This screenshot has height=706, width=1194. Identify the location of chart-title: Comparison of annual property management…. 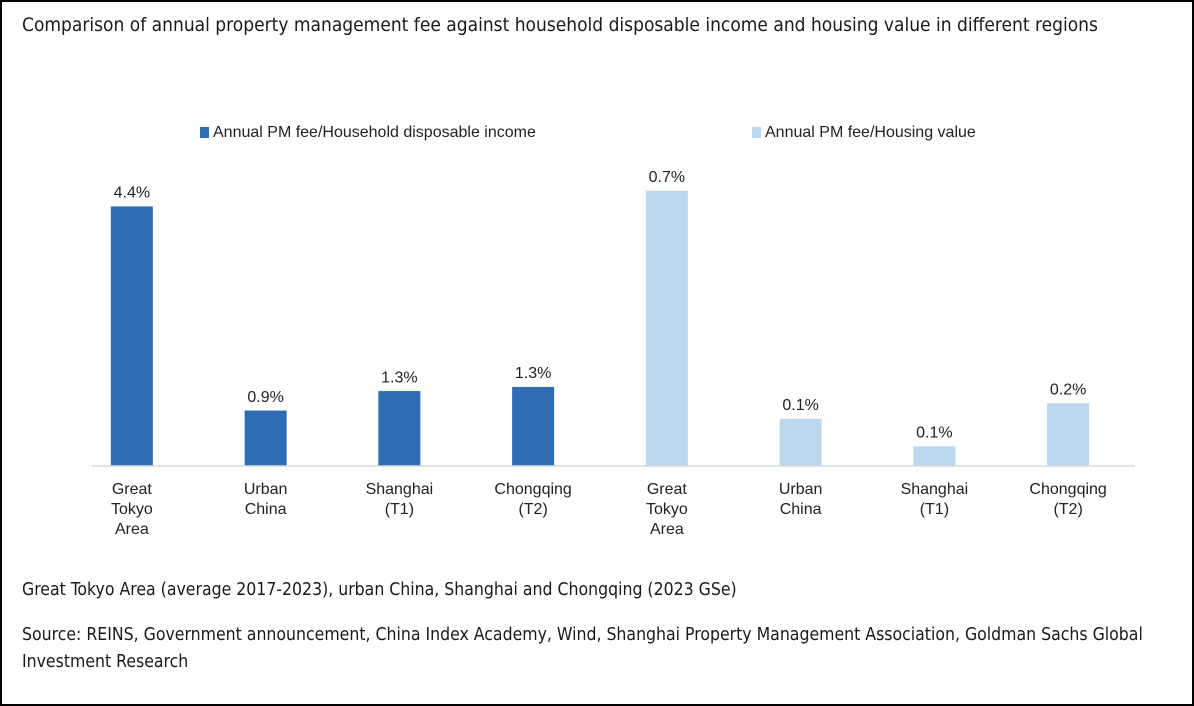
(560, 25).